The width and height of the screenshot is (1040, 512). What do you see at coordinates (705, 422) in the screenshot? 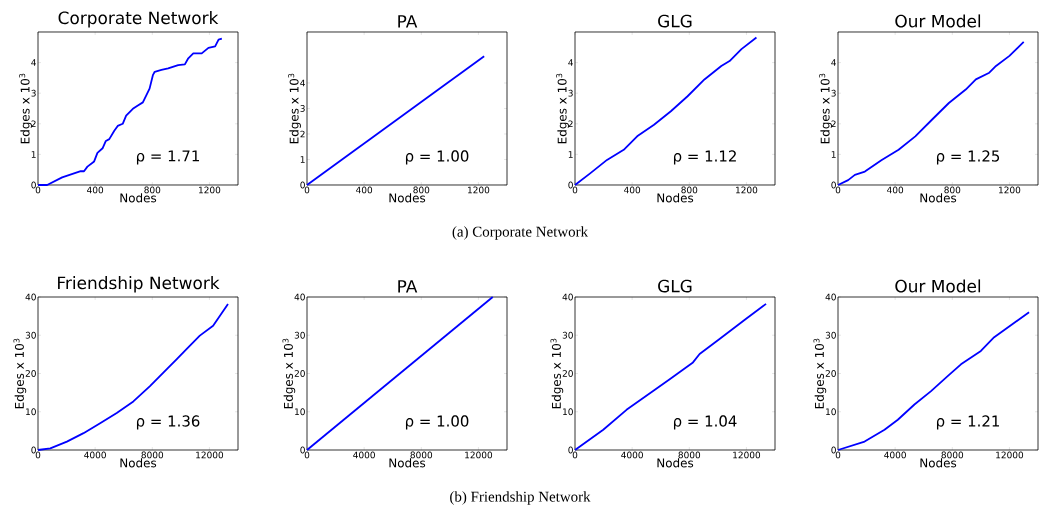
I see `annotation: ρ = 1.04` at bounding box center [705, 422].